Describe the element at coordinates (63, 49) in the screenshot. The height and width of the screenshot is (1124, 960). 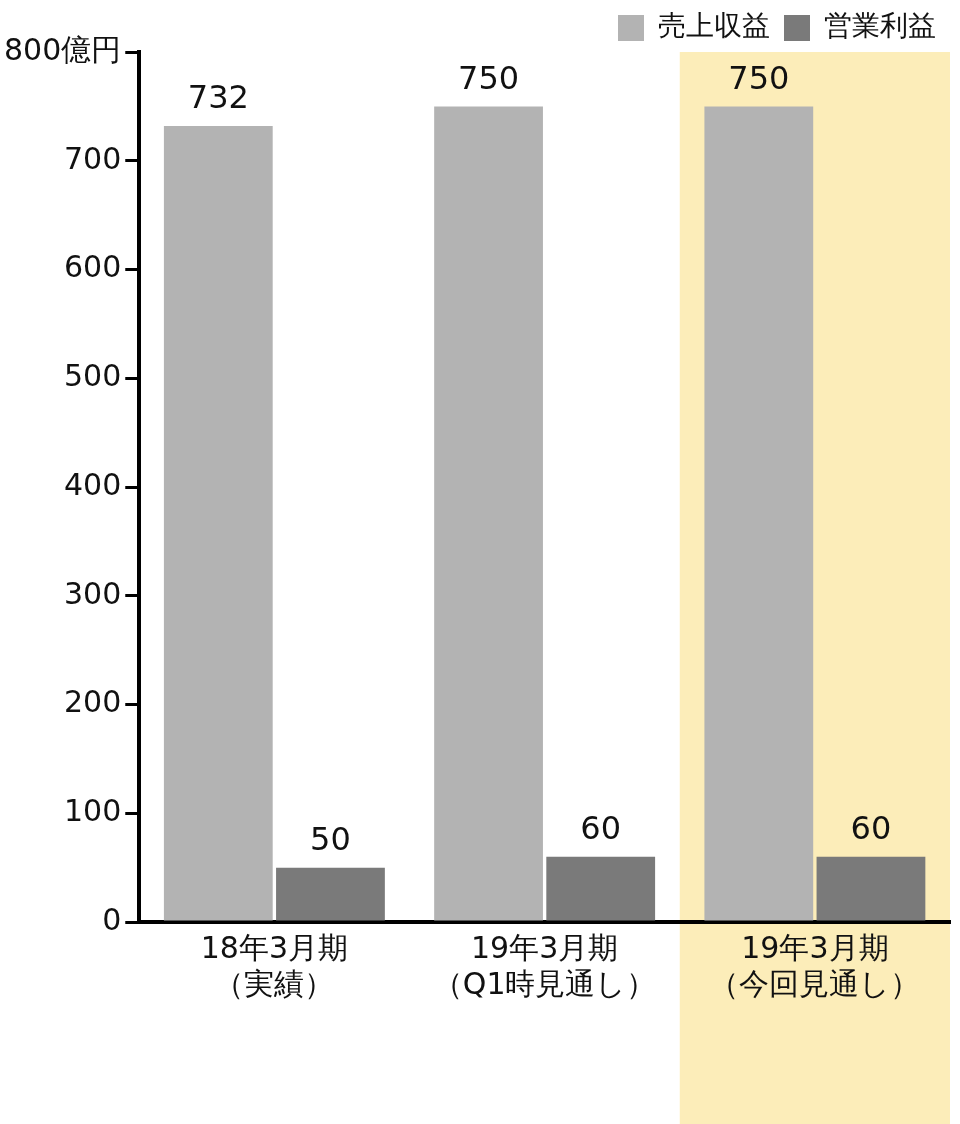
I see `y-tick-label: 800億円` at that location.